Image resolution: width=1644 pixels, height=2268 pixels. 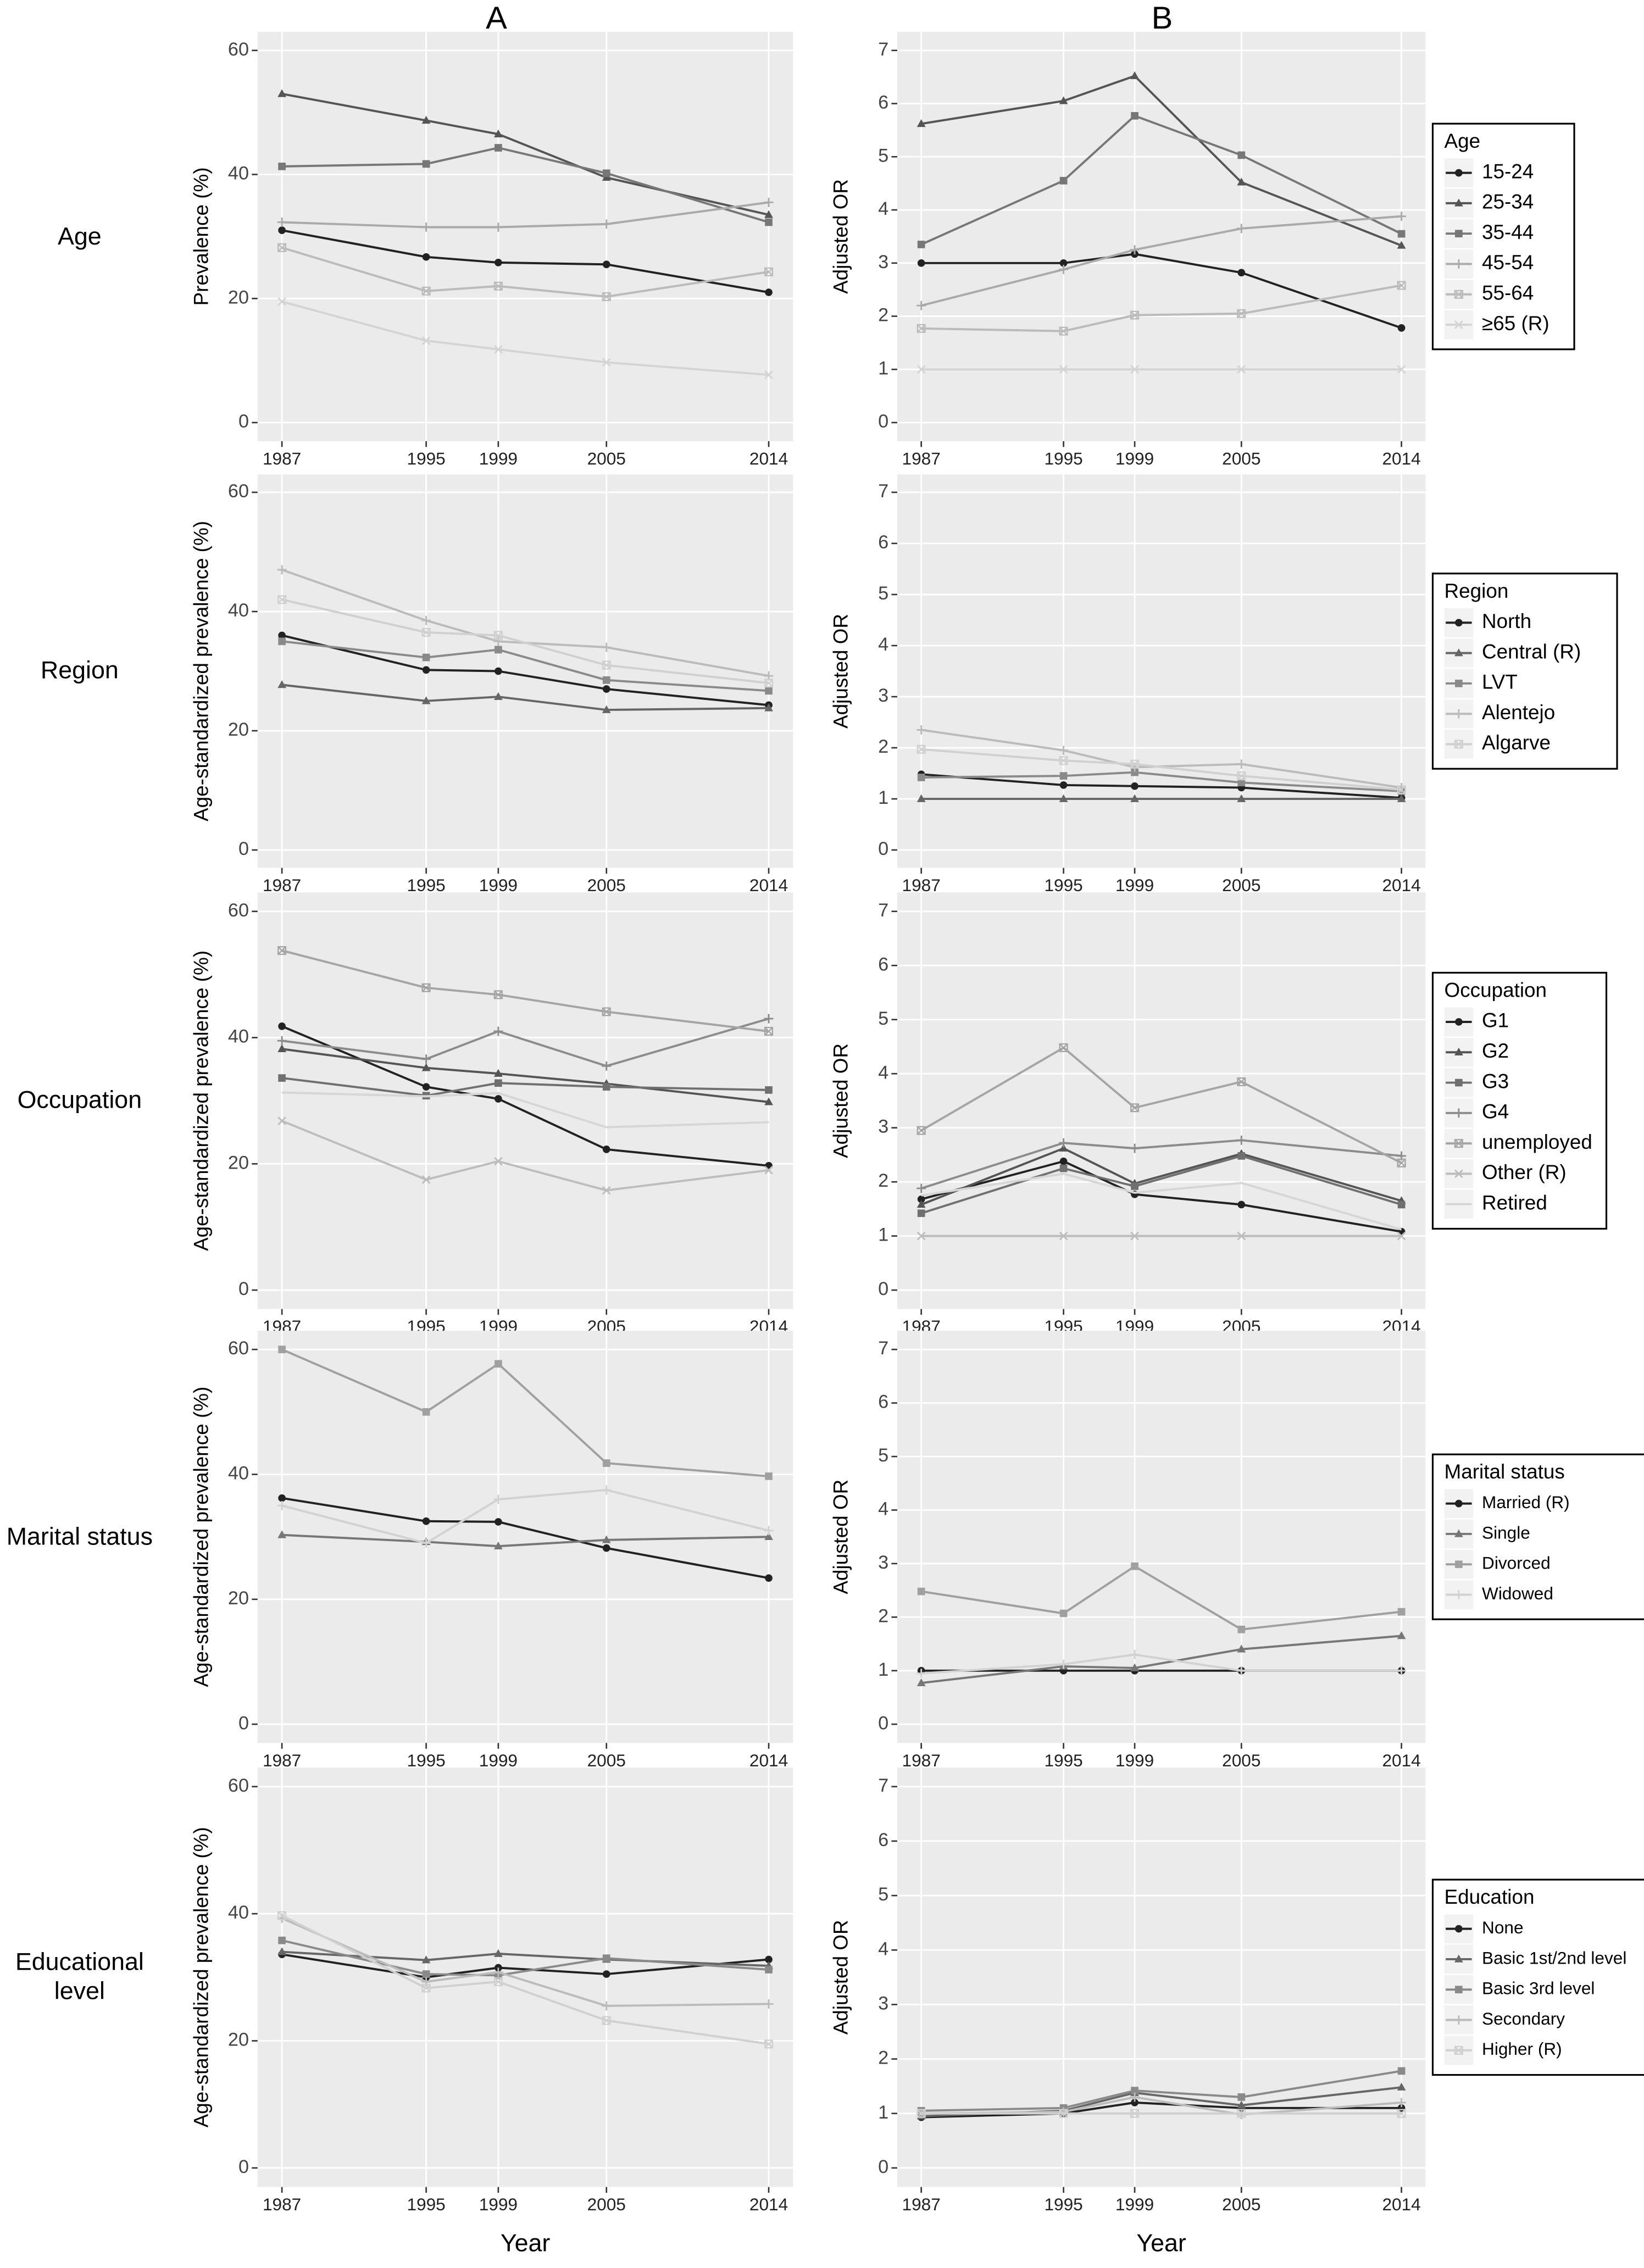 I want to click on legend-label: Basic 3rd level, so click(x=1538, y=1988).